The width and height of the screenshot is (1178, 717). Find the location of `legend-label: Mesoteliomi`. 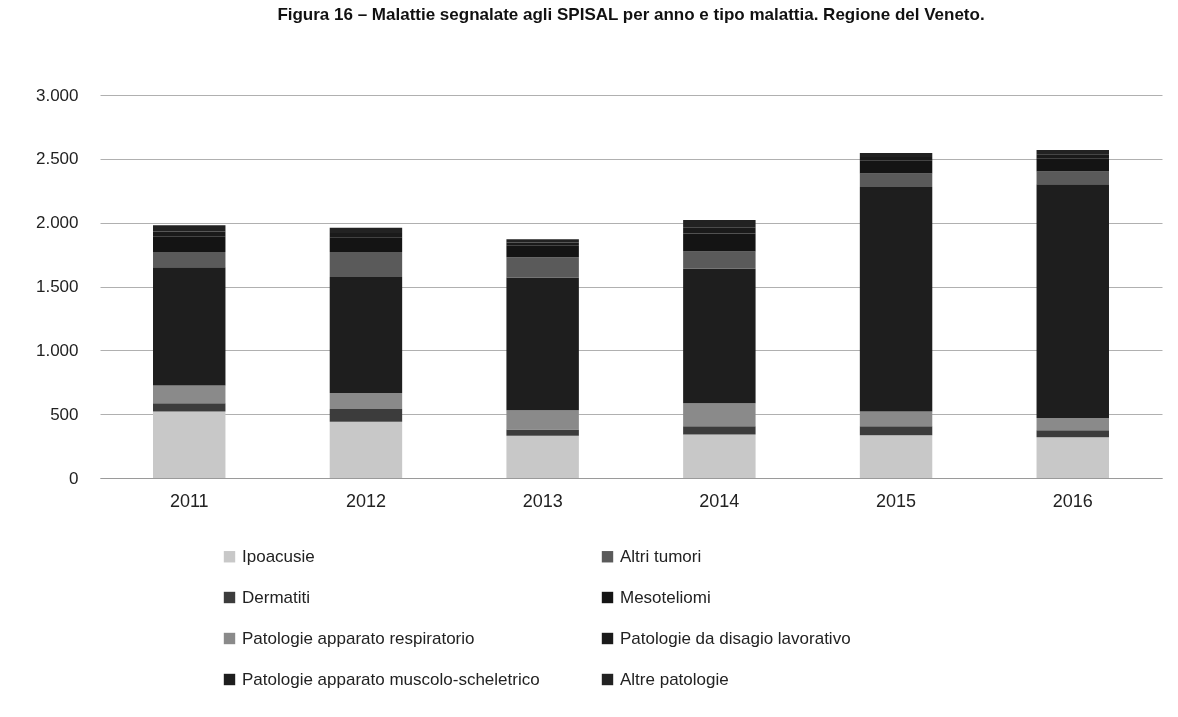

legend-label: Mesoteliomi is located at coordinates (665, 597).